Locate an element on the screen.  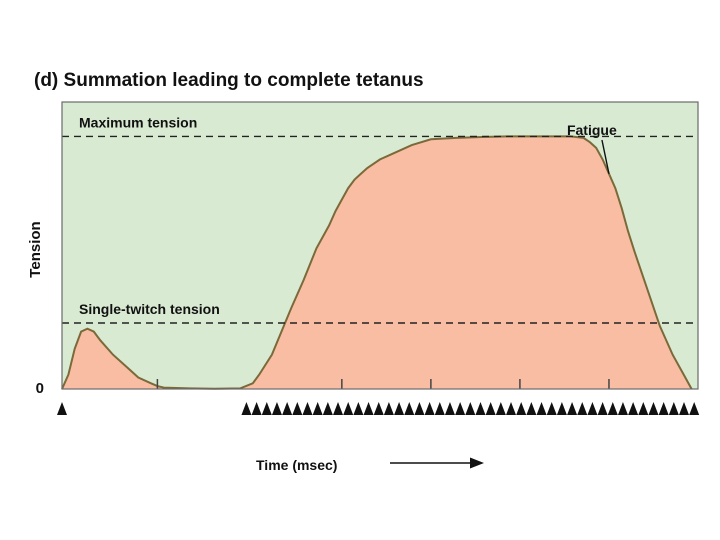
reference-label-1: Single-twitch tension is located at coordinates (149, 309).